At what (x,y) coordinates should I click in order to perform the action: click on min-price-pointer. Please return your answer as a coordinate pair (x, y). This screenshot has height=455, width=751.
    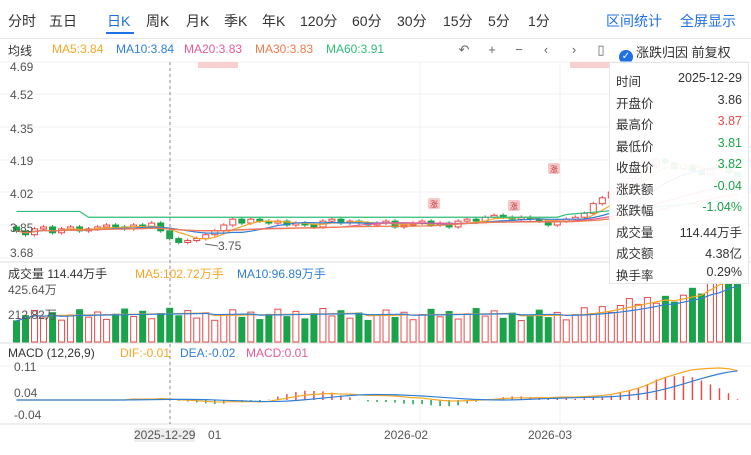
    Looking at the image, I should click on (211, 245).